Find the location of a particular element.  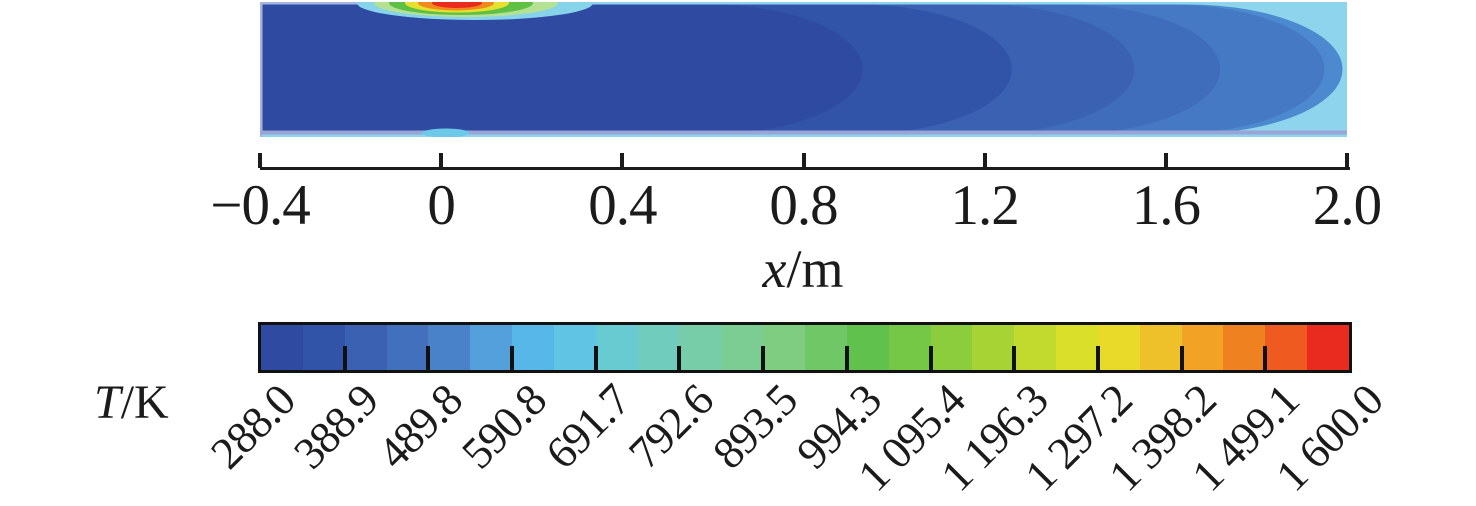

x-tick-label: 0.4 is located at coordinates (622, 205).